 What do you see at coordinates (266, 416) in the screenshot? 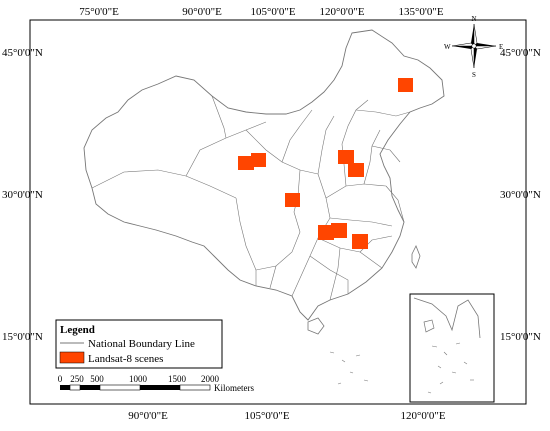
I see `bottom-label-105e: 105°0'0"E` at bounding box center [266, 416].